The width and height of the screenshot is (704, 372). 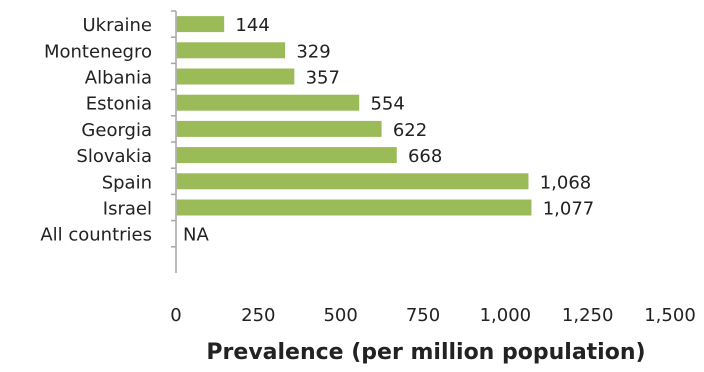 What do you see at coordinates (323, 78) in the screenshot?
I see `data-label: 357` at bounding box center [323, 78].